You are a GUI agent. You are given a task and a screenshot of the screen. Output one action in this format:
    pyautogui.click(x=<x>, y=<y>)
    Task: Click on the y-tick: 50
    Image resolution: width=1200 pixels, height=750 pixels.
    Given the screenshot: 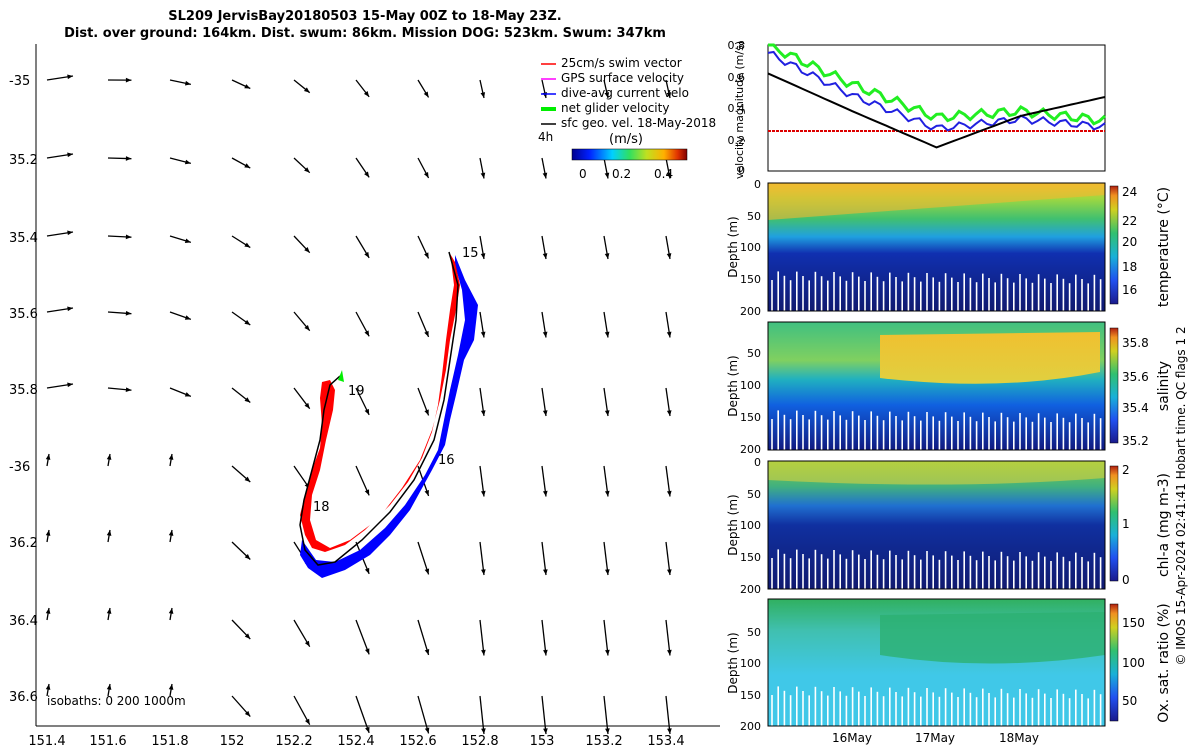 What is the action you would take?
    pyautogui.click(x=754, y=632)
    